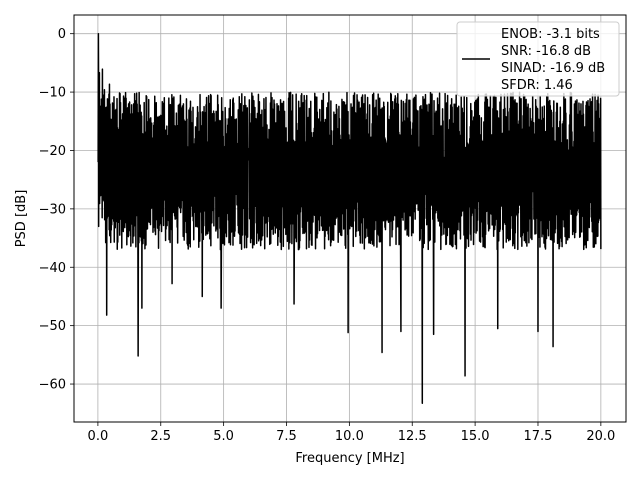  What do you see at coordinates (52, 209) in the screenshot?
I see `y-tick-label: −30` at bounding box center [52, 209].